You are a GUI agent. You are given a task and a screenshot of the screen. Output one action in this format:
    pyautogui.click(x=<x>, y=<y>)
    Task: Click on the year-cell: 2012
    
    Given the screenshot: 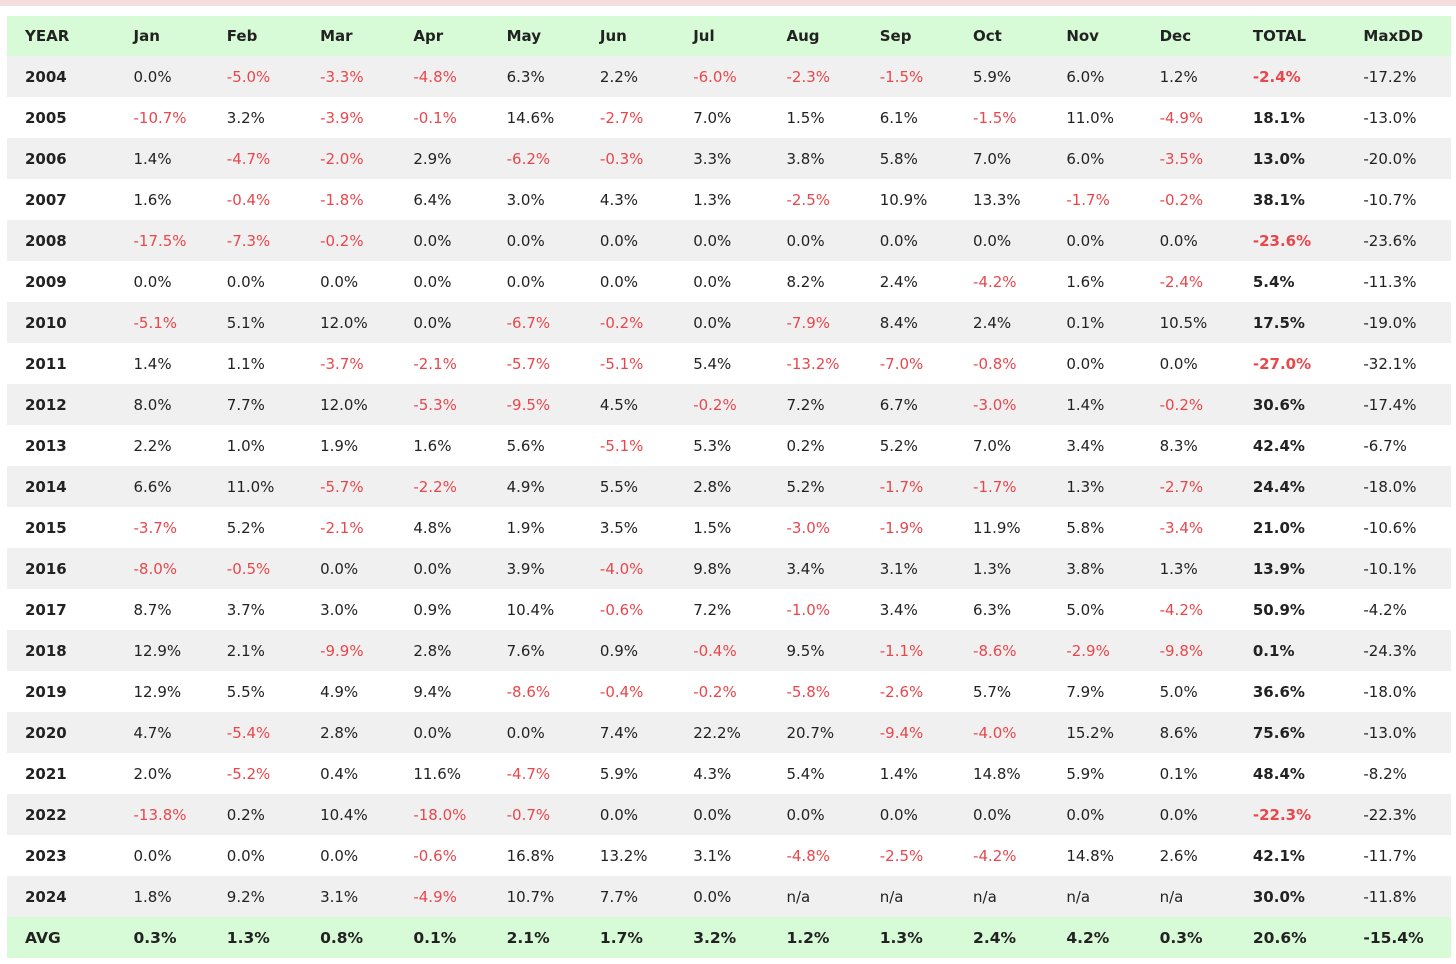 What is the action you would take?
    pyautogui.click(x=61, y=404)
    